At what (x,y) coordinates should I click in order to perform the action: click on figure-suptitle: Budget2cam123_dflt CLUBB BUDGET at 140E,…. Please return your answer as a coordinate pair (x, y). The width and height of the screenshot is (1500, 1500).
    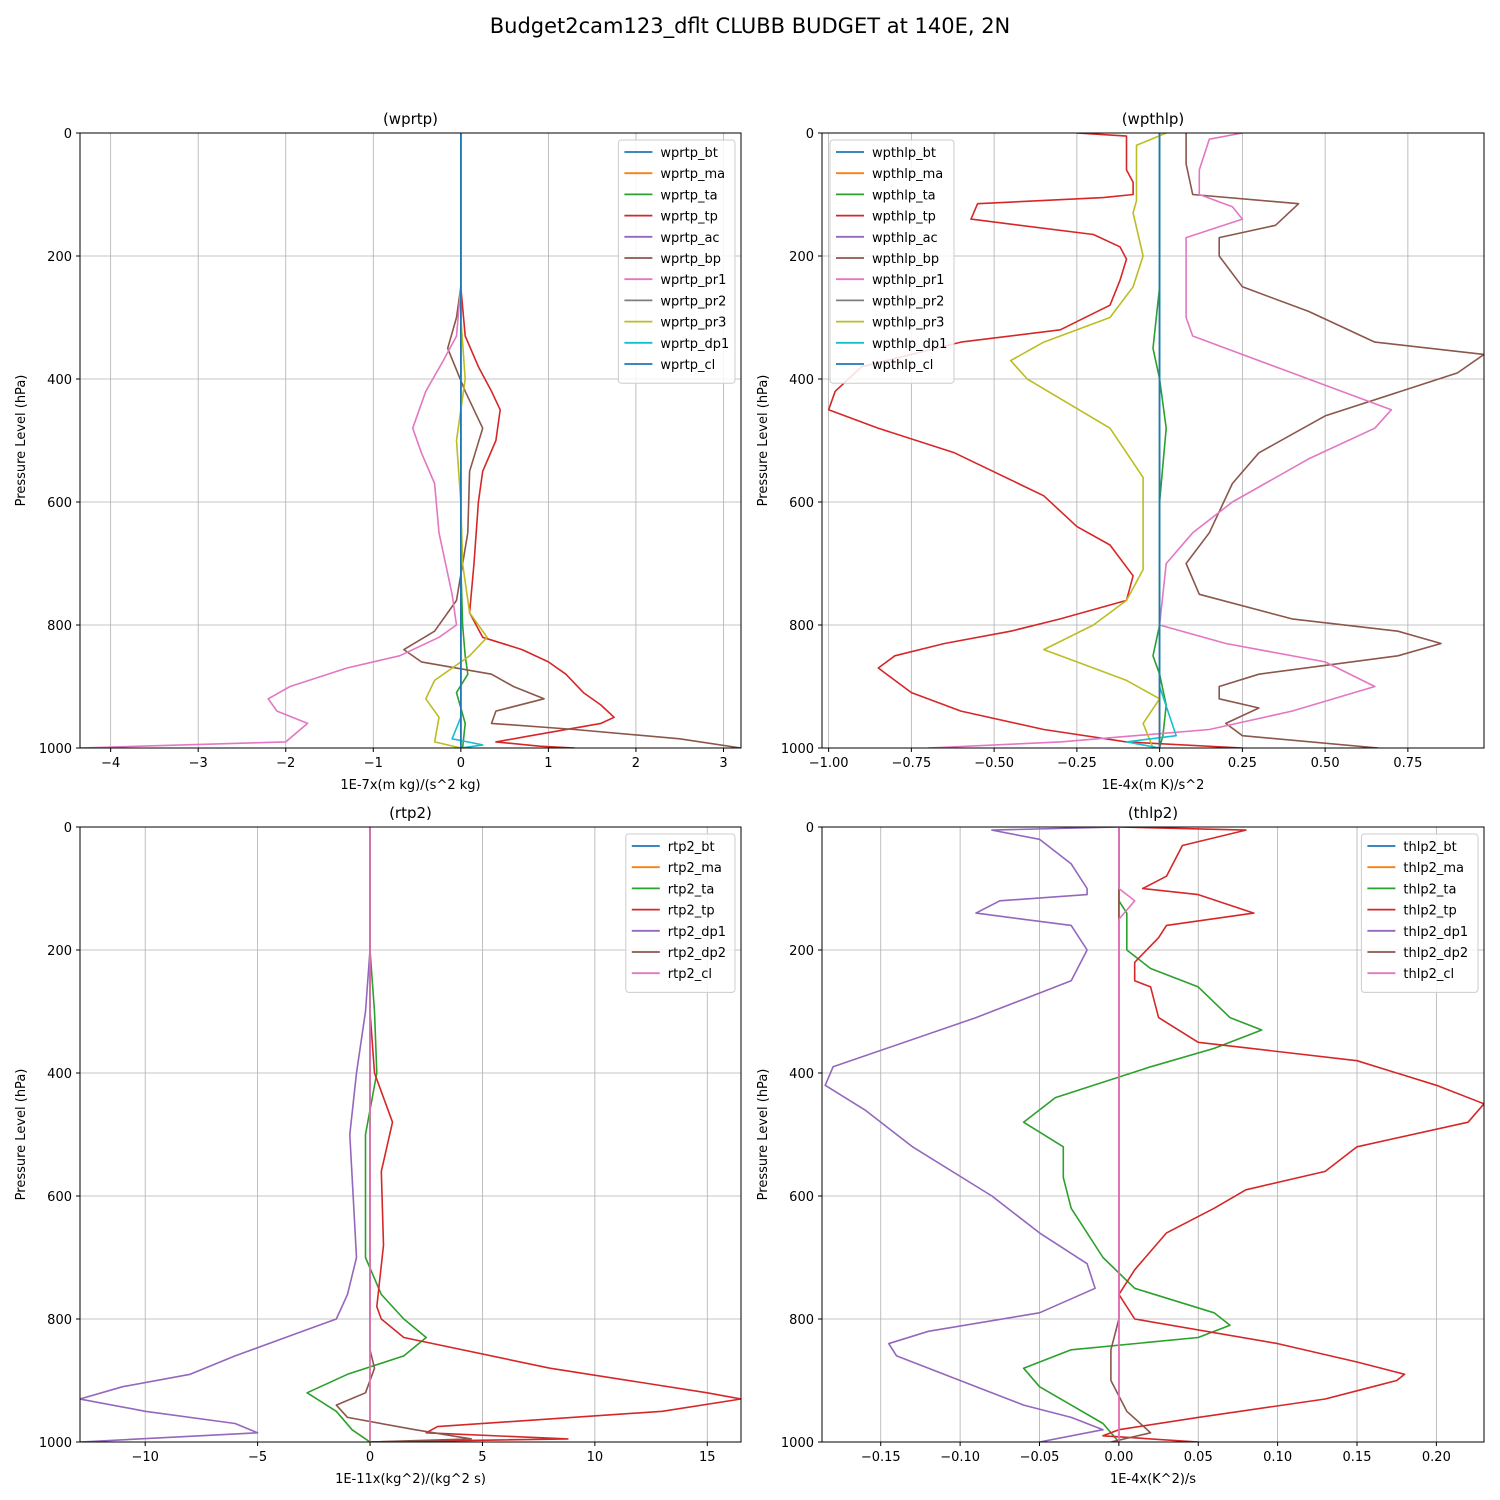
    Looking at the image, I should click on (750, 26).